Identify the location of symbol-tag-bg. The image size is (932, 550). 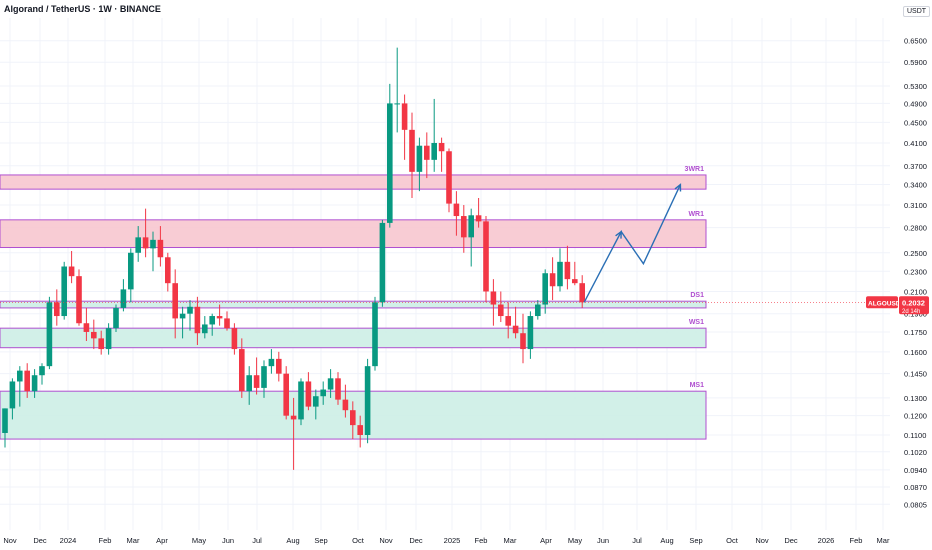
(882, 302).